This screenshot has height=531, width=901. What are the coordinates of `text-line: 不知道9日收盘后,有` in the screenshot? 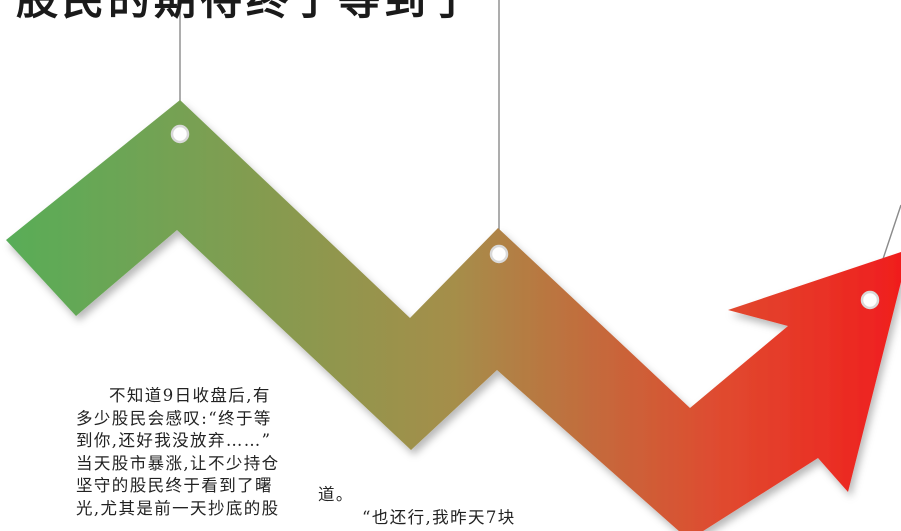 It's located at (190, 395).